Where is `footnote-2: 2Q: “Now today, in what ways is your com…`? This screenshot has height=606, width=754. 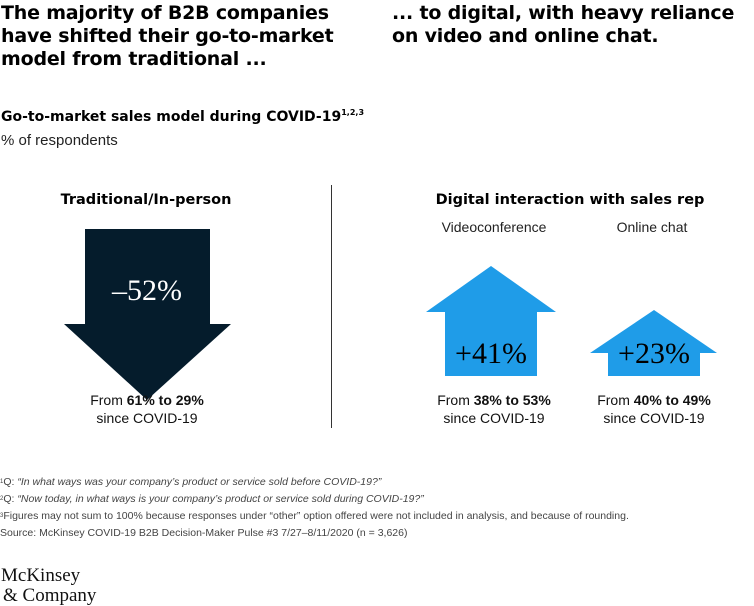 footnote-2: 2Q: “Now today, in what ways is your com… is located at coordinates (314, 499).